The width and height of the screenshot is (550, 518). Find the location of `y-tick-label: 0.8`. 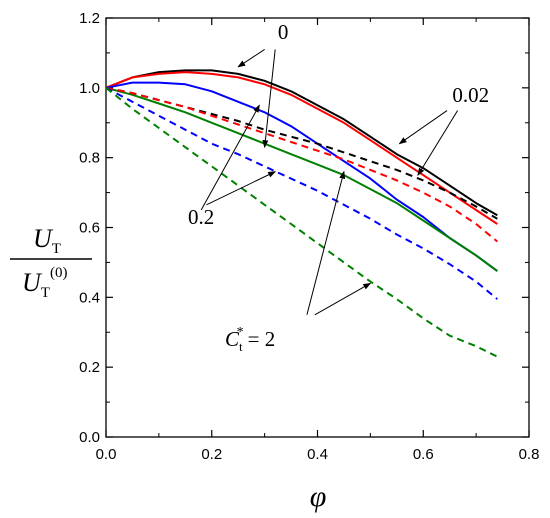

y-tick-label: 0.8 is located at coordinates (89, 158).